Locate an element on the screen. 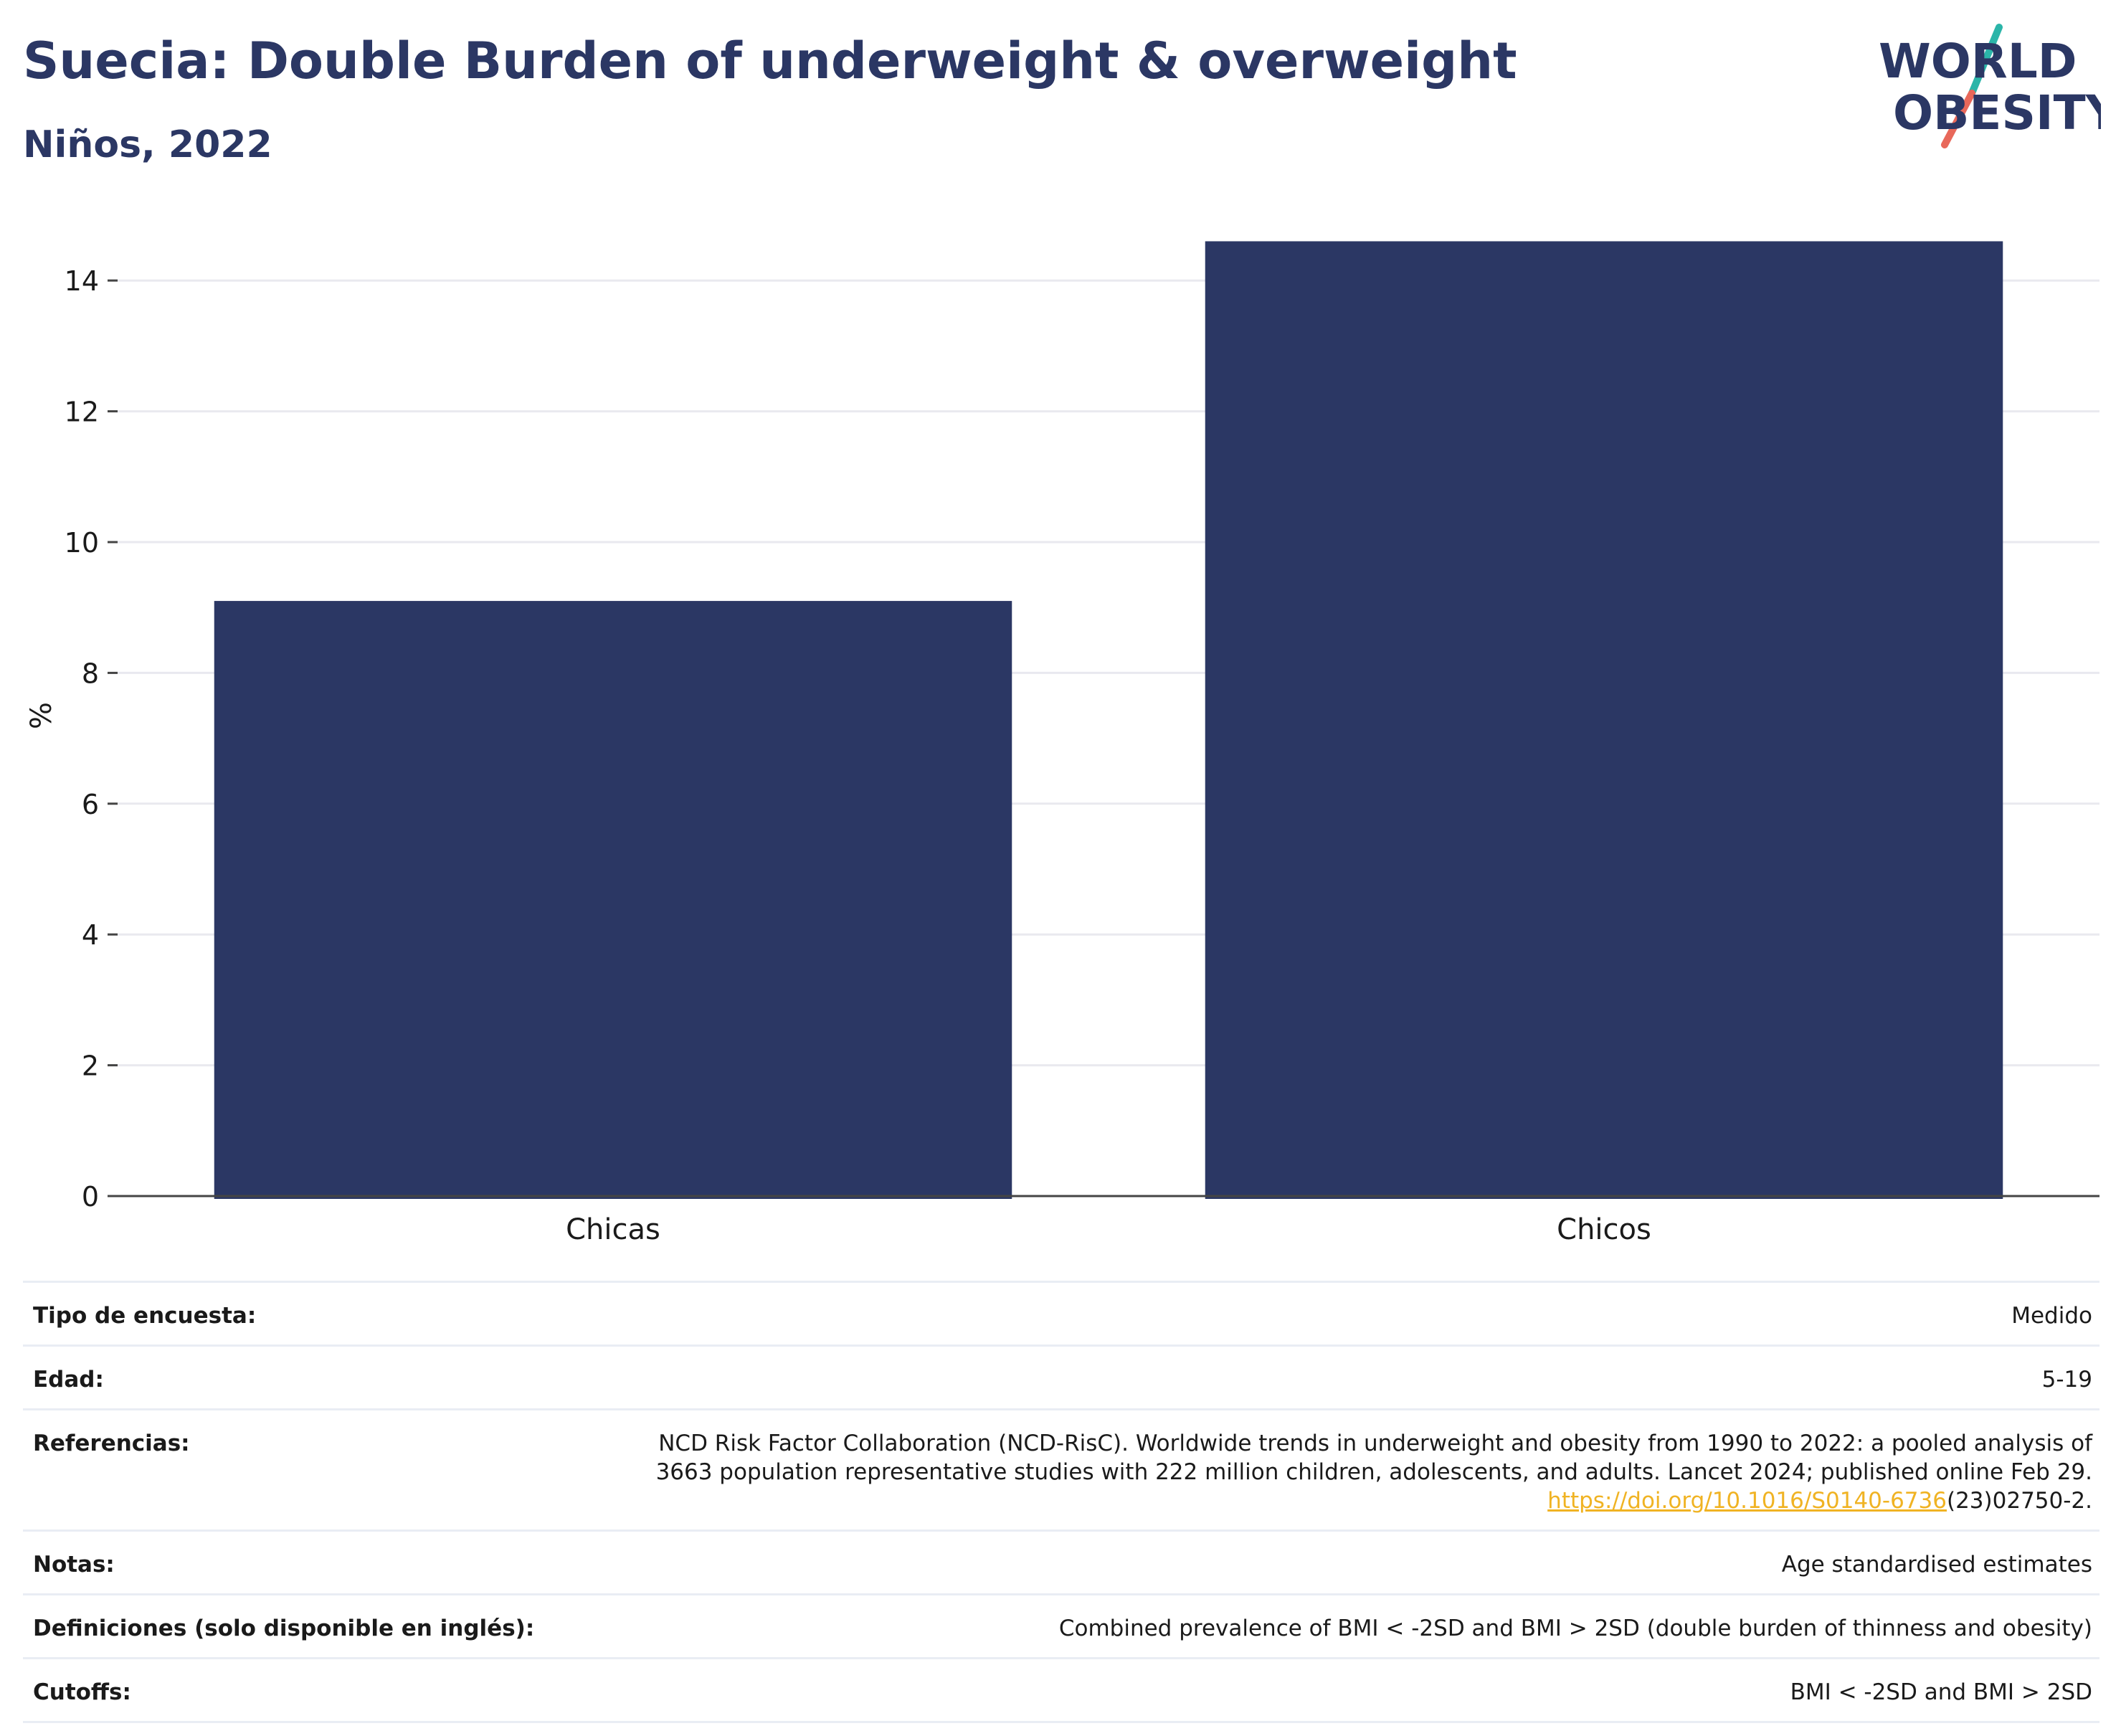 The image size is (2121, 1736). x-tick-labels: Chicas Chicos is located at coordinates (1108, 1230).